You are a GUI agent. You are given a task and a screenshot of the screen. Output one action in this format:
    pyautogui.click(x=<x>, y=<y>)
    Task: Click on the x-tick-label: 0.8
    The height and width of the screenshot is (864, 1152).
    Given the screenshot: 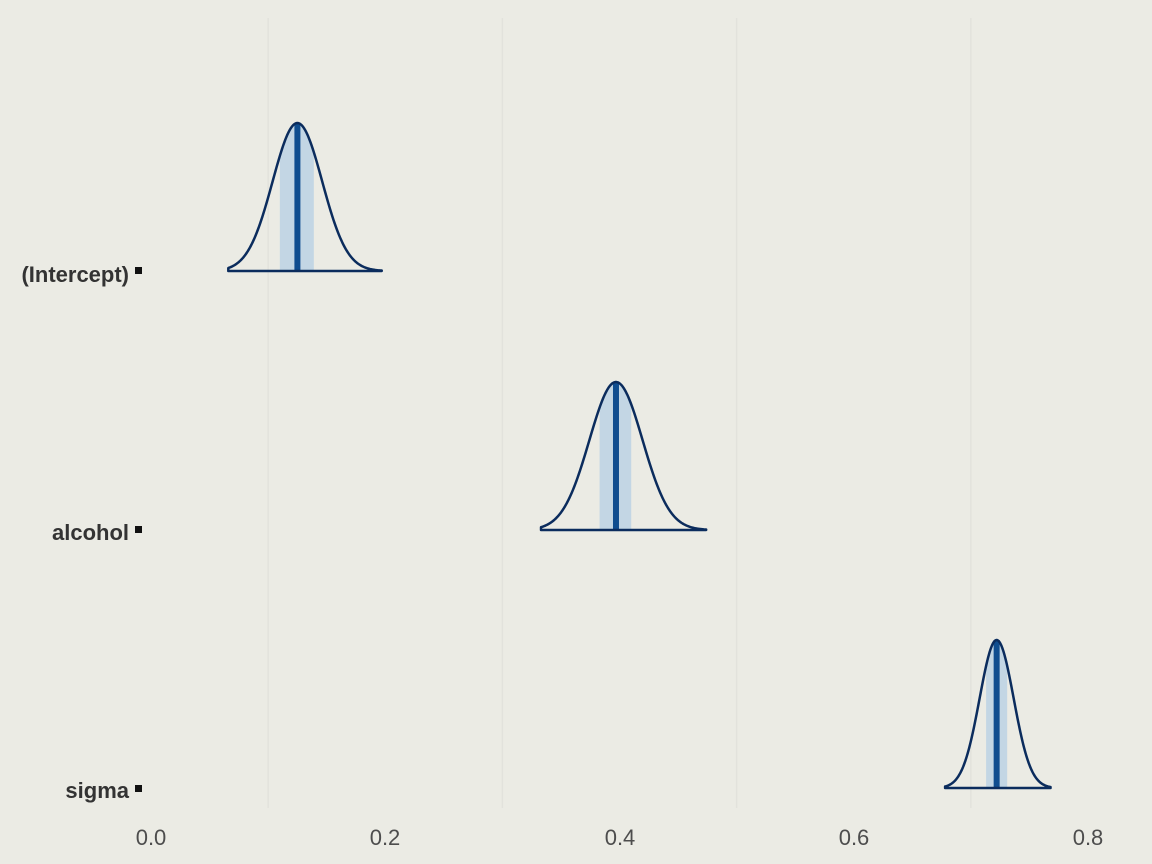 What is the action you would take?
    pyautogui.click(x=1088, y=837)
    